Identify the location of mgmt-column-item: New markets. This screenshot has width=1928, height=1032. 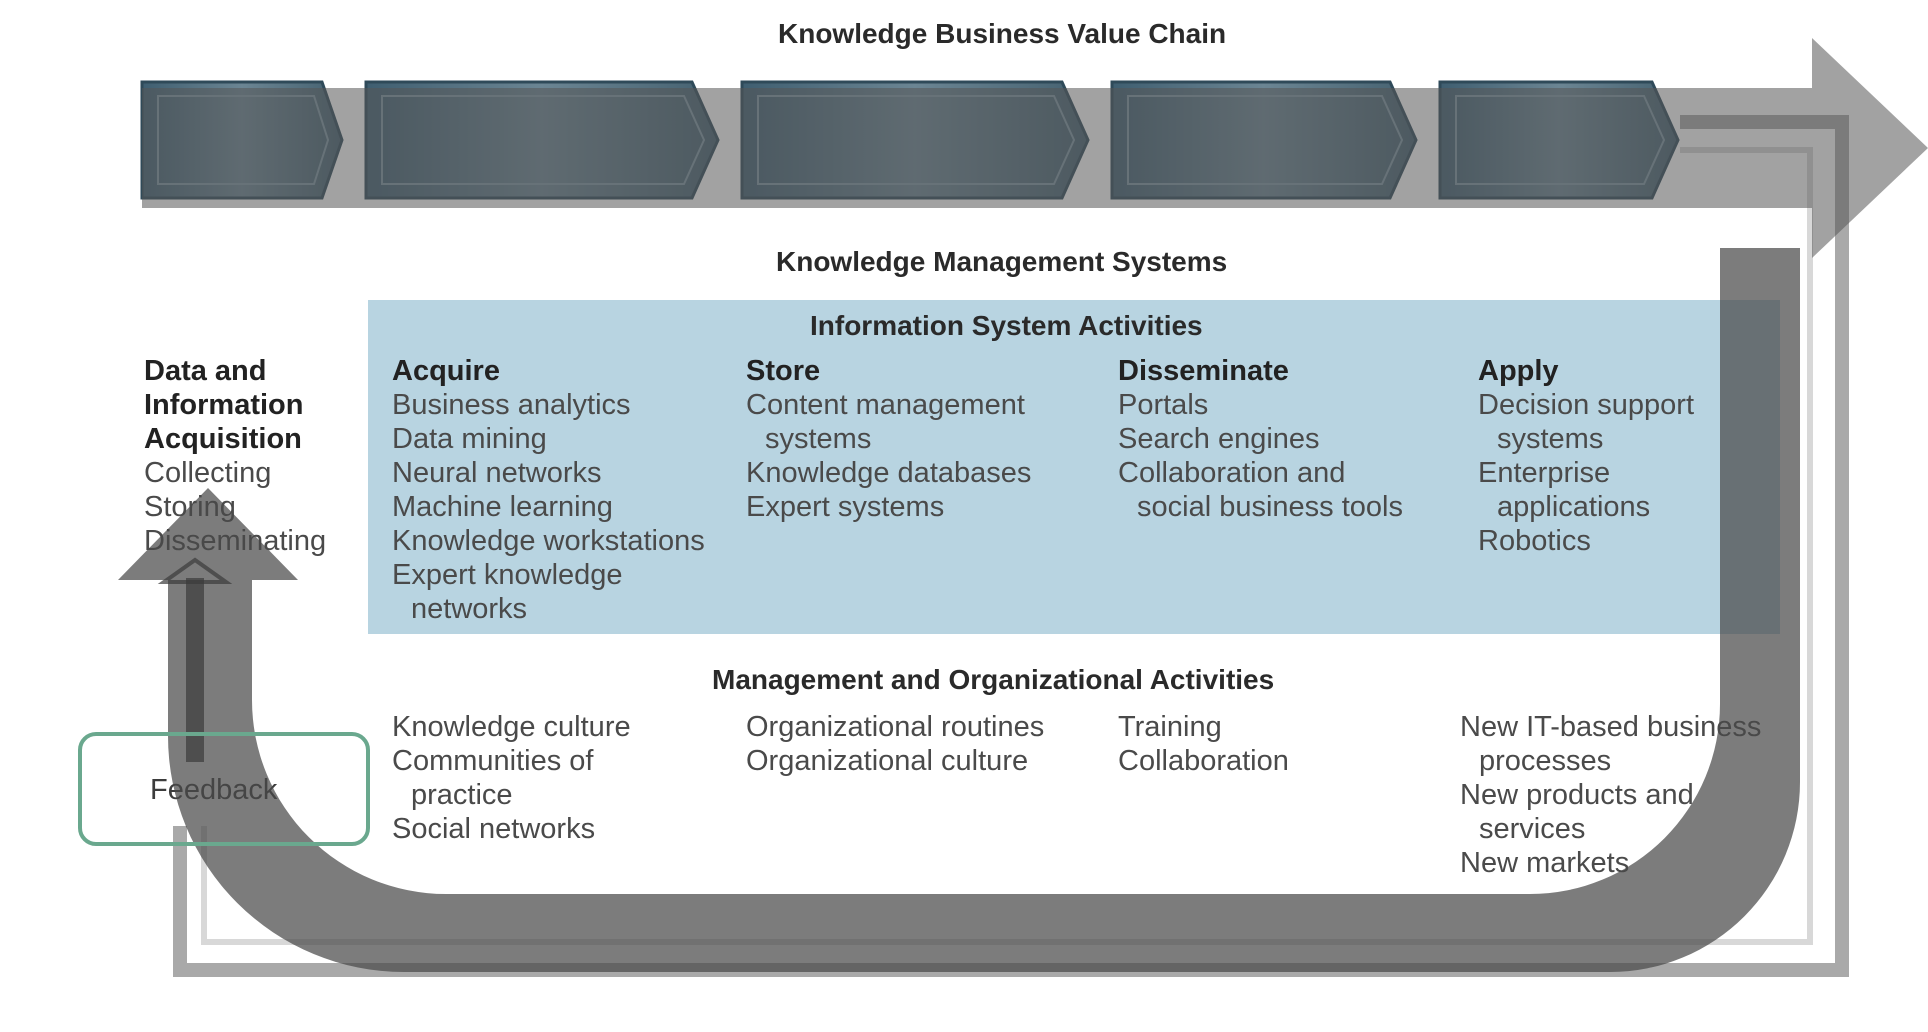
(1545, 863).